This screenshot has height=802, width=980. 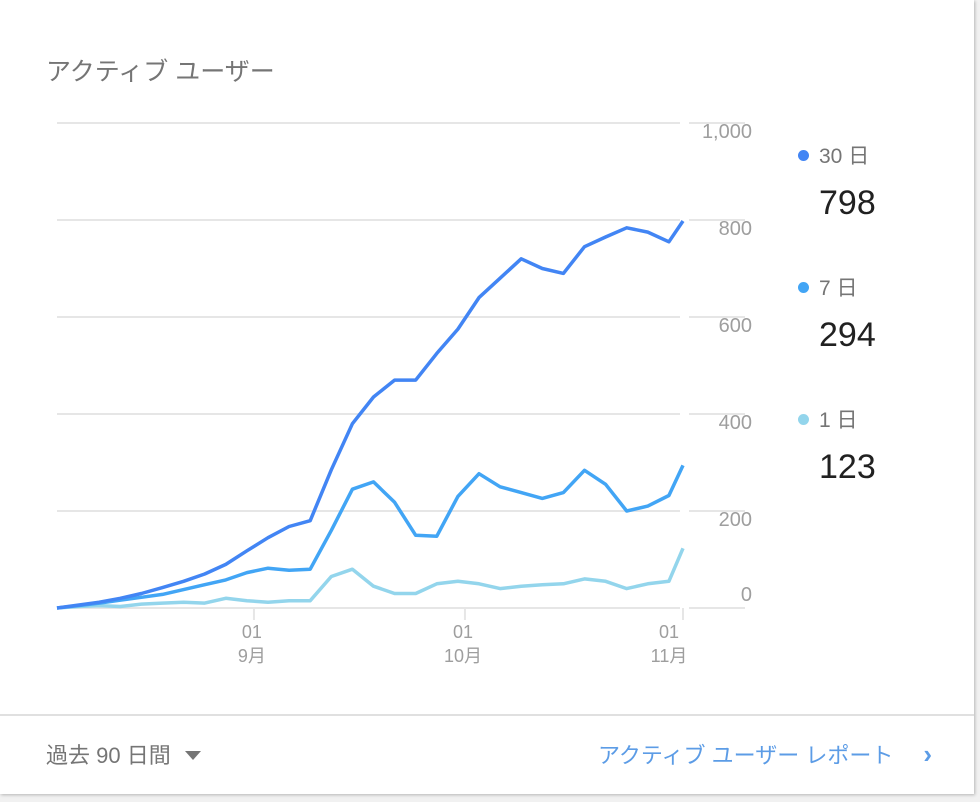 I want to click on x-tick-month: 11月, so click(x=669, y=656).